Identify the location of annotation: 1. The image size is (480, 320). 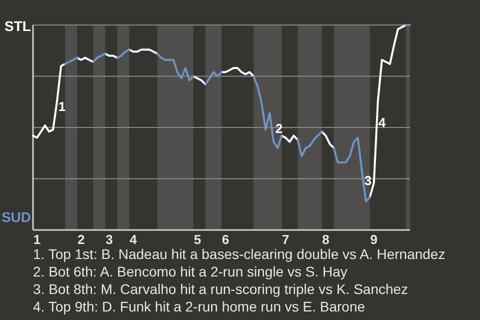
(62, 106).